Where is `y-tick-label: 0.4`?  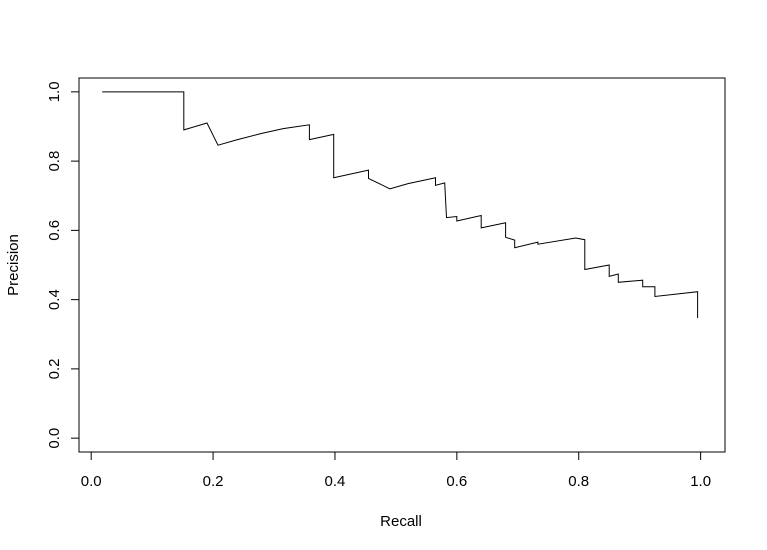 y-tick-label: 0.4 is located at coordinates (54, 299).